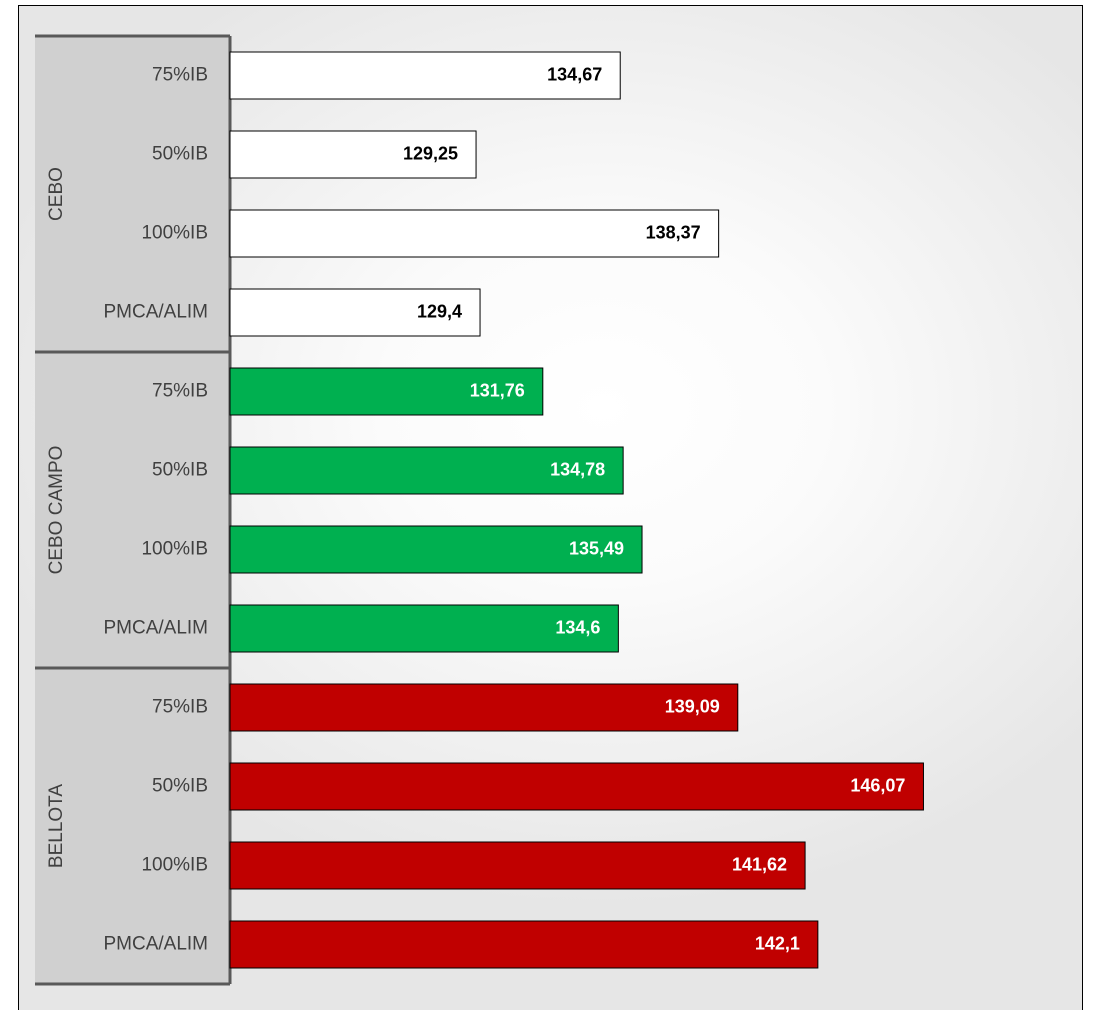 The image size is (1099, 1010). What do you see at coordinates (759, 864) in the screenshot?
I see `value-label: 141,62` at bounding box center [759, 864].